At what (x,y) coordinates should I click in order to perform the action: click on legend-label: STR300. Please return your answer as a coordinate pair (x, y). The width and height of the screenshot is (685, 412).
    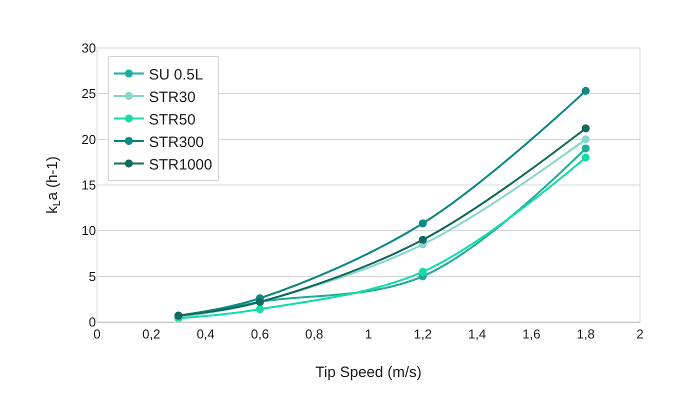
    Looking at the image, I should click on (176, 142).